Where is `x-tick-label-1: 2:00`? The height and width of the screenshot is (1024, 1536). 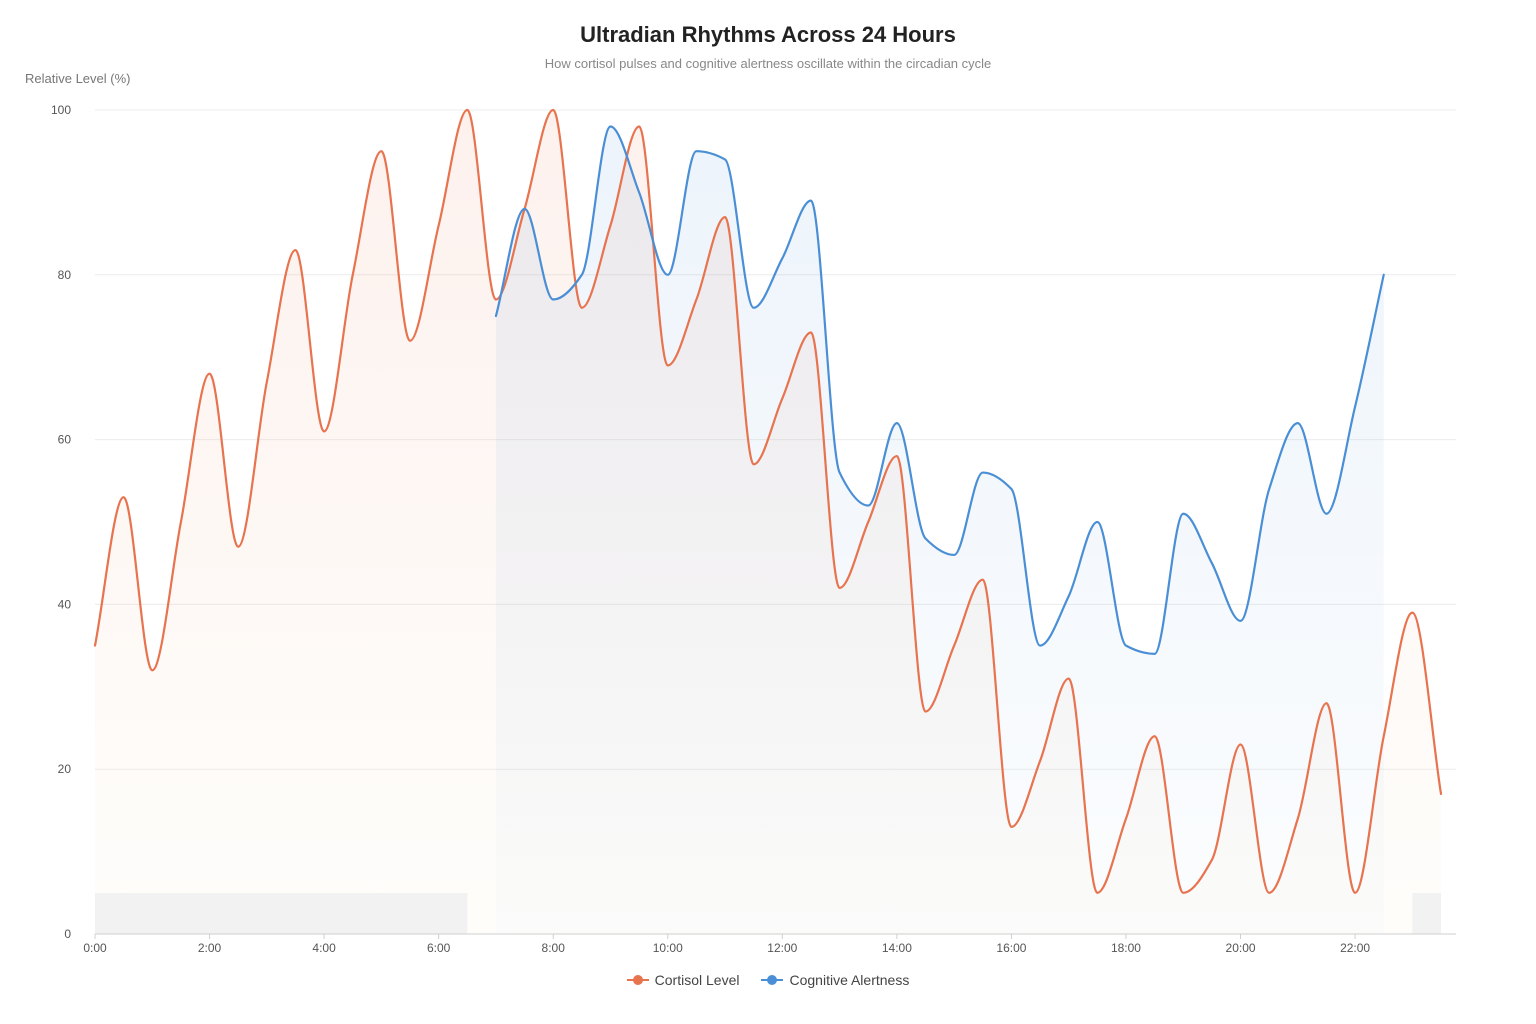 x-tick-label-1: 2:00 is located at coordinates (210, 948).